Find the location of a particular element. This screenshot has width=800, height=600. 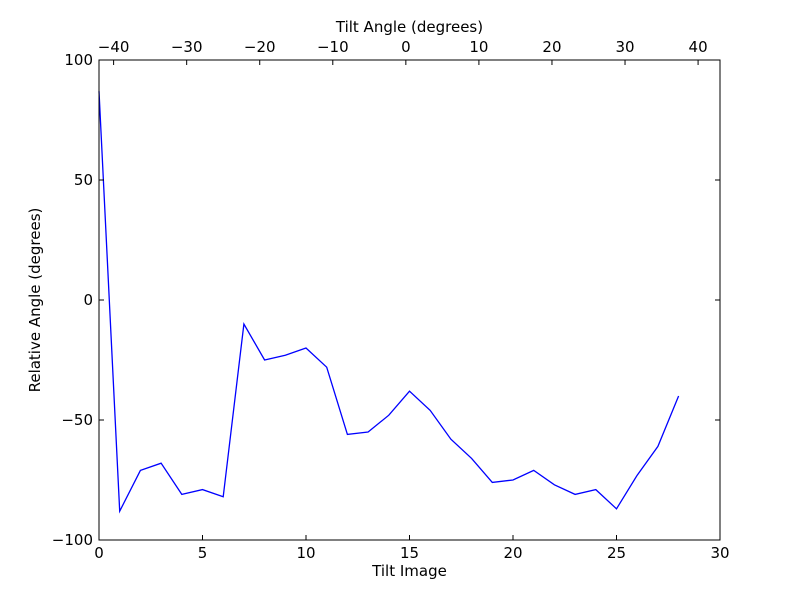

x-tick-label: 15 is located at coordinates (409, 553).